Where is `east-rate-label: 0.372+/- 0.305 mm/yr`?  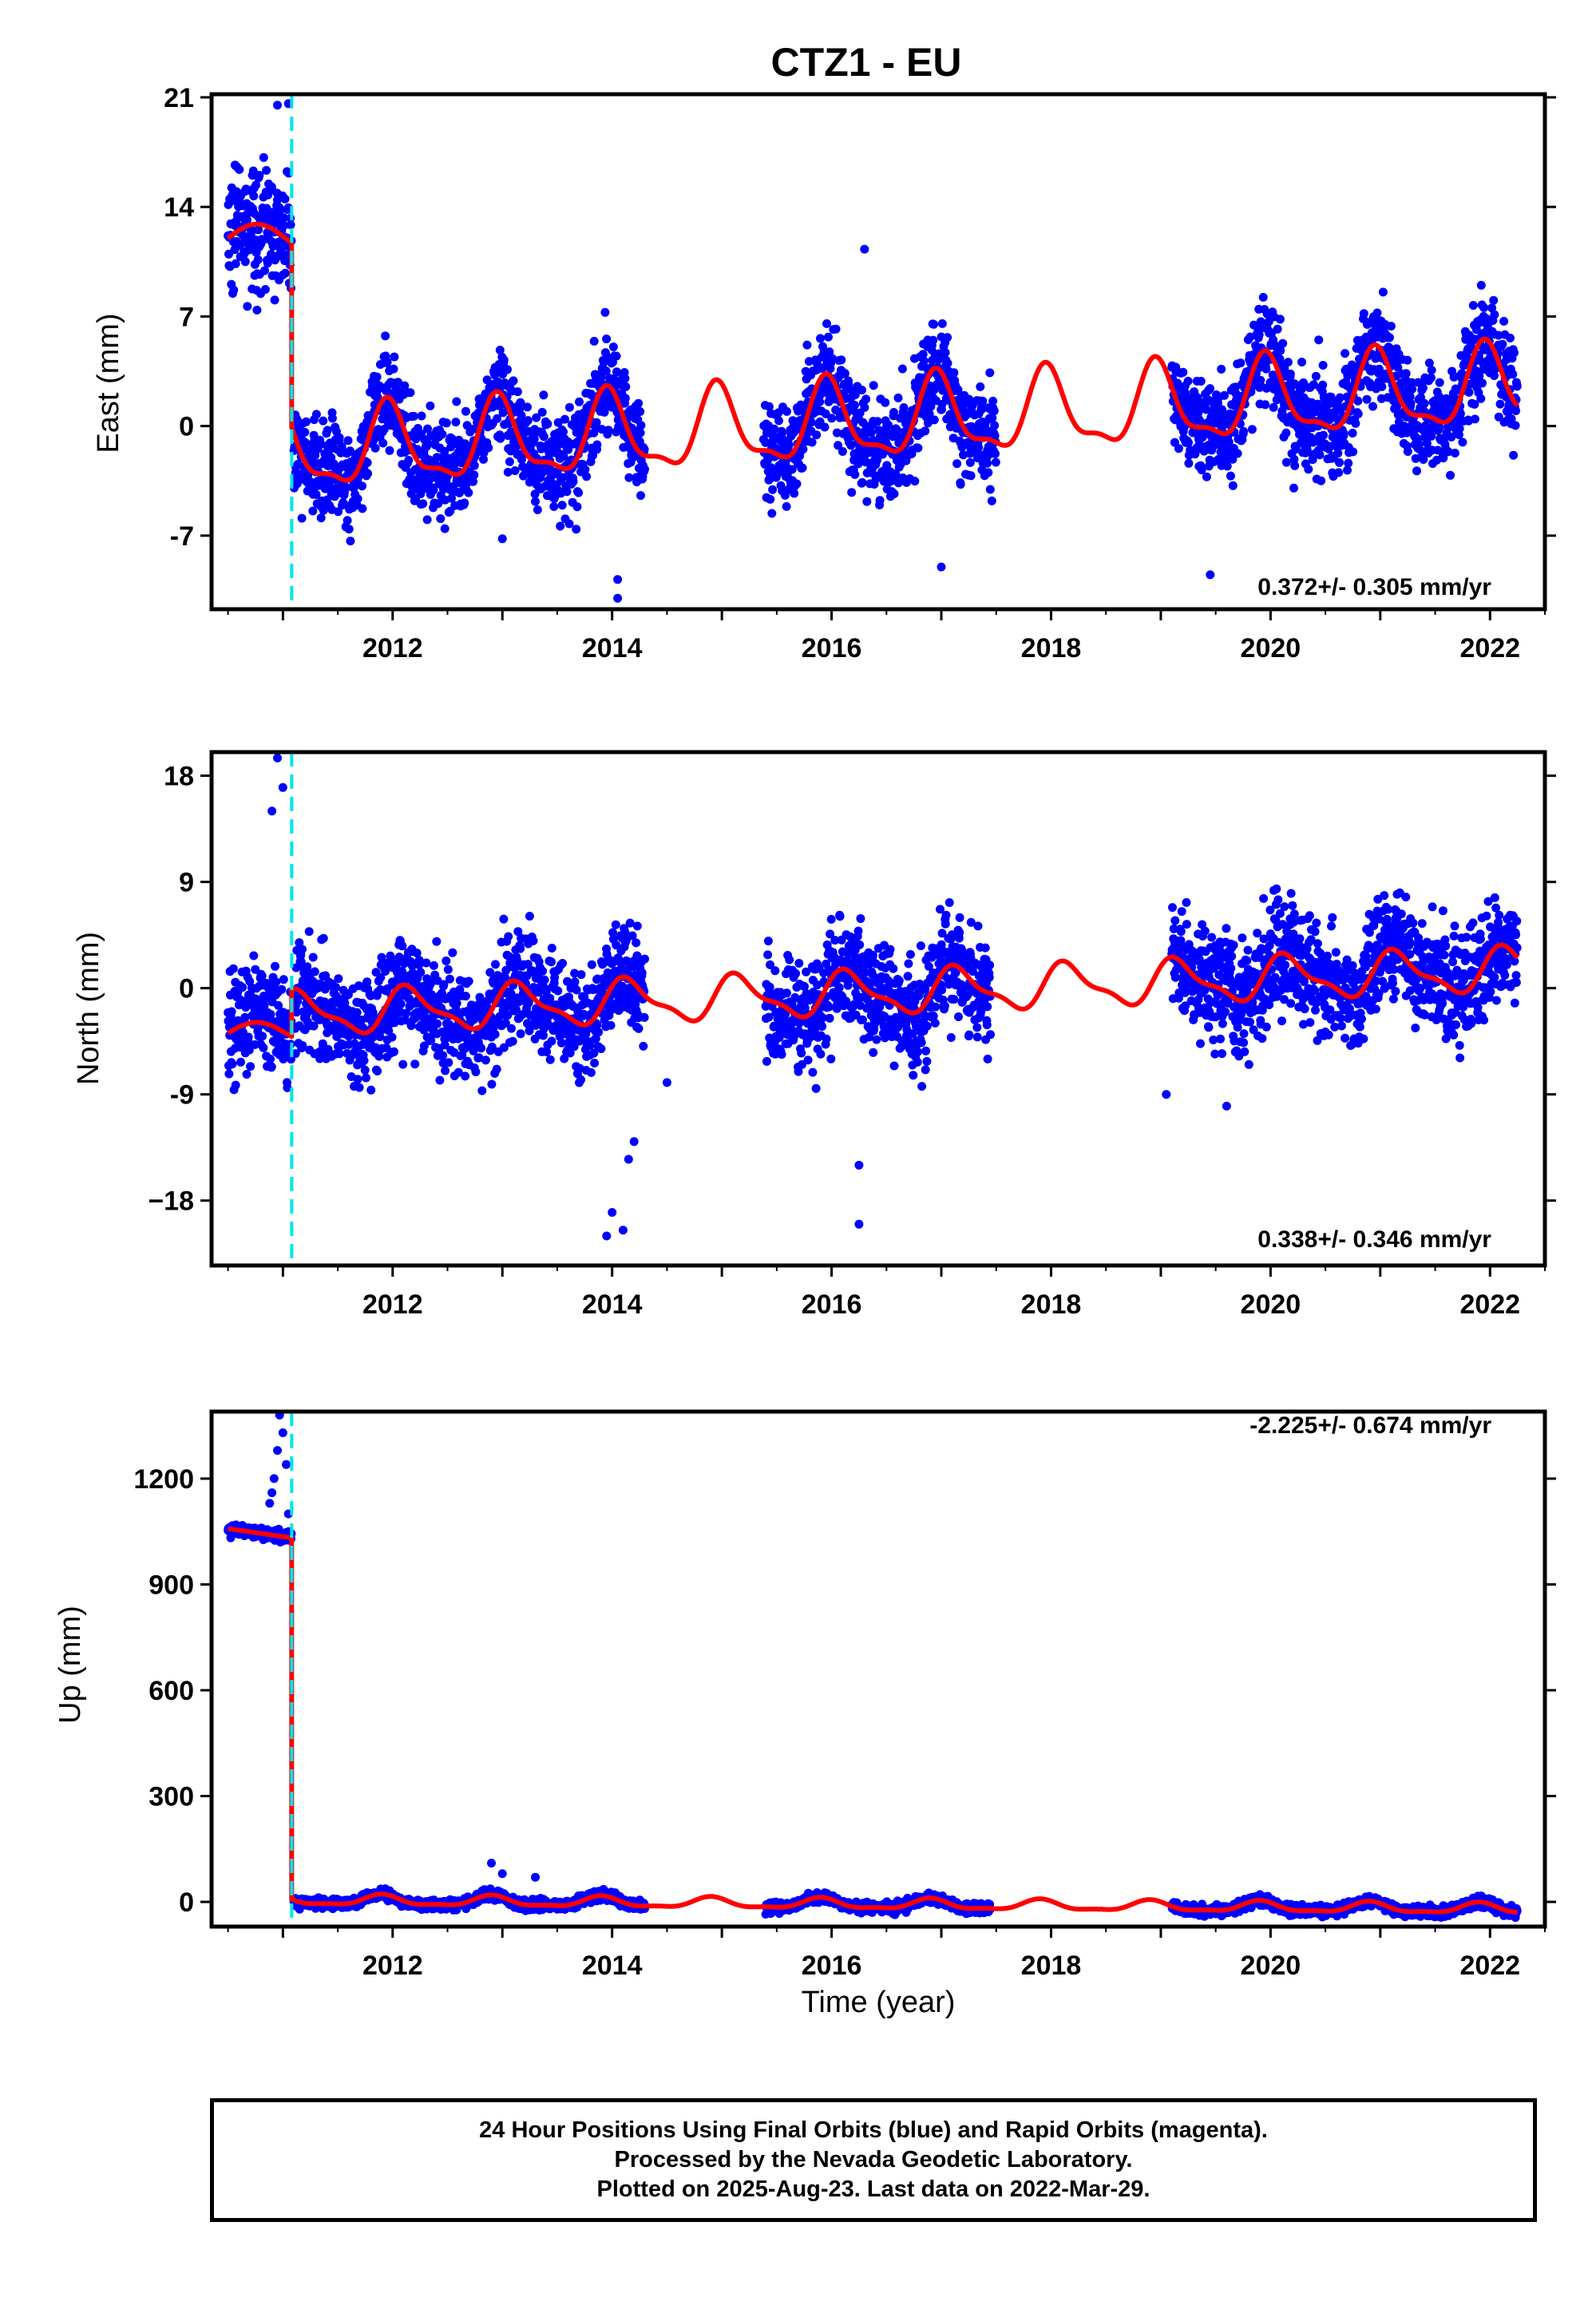
east-rate-label: 0.372+/- 0.305 mm/yr is located at coordinates (1374, 587).